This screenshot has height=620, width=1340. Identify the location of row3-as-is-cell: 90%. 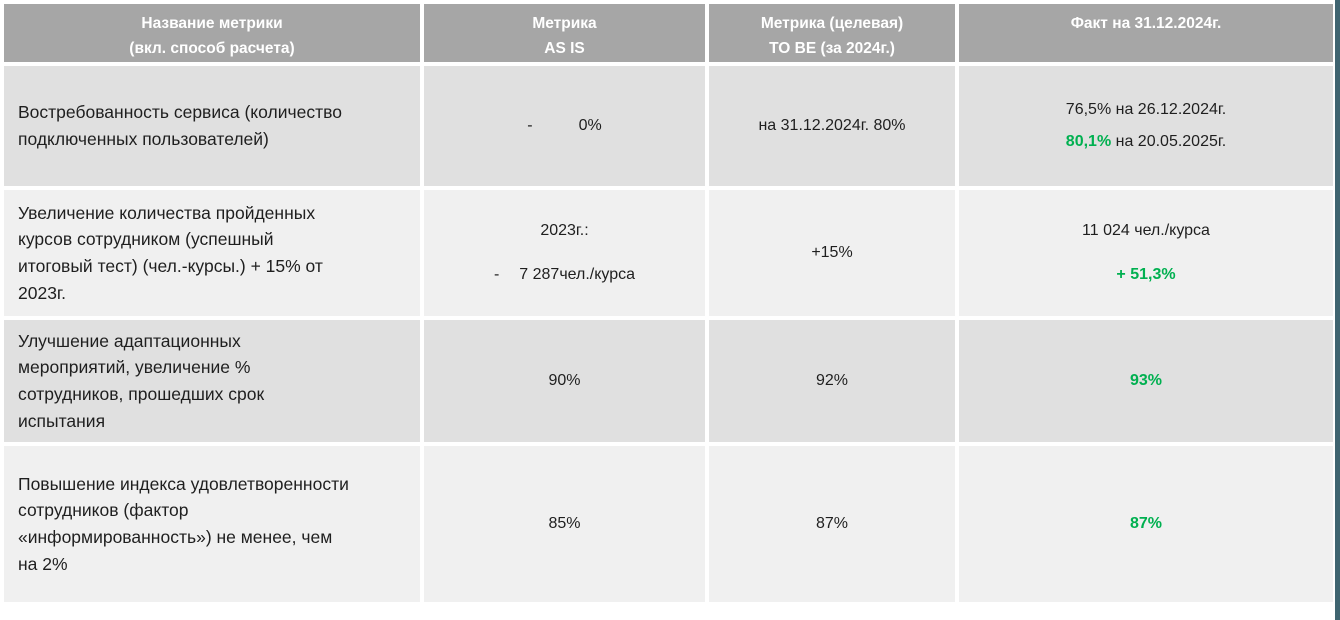
(564, 381).